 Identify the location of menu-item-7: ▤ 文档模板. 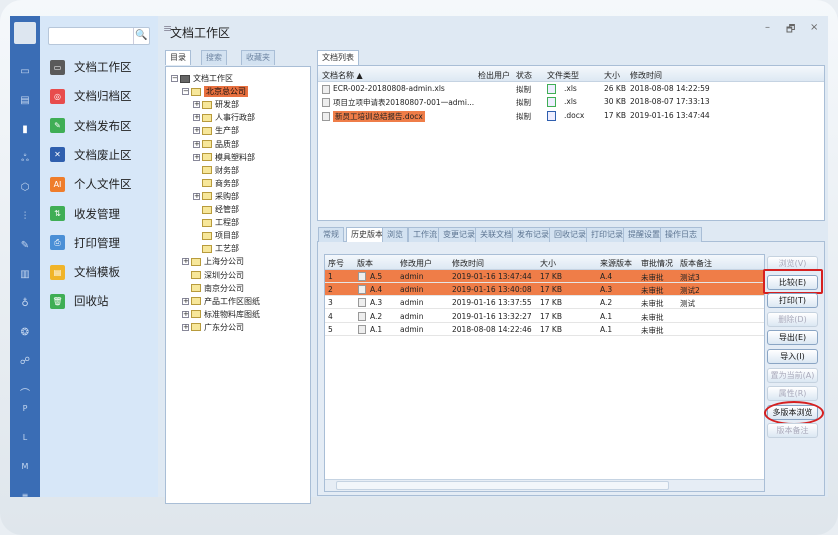
(85, 272).